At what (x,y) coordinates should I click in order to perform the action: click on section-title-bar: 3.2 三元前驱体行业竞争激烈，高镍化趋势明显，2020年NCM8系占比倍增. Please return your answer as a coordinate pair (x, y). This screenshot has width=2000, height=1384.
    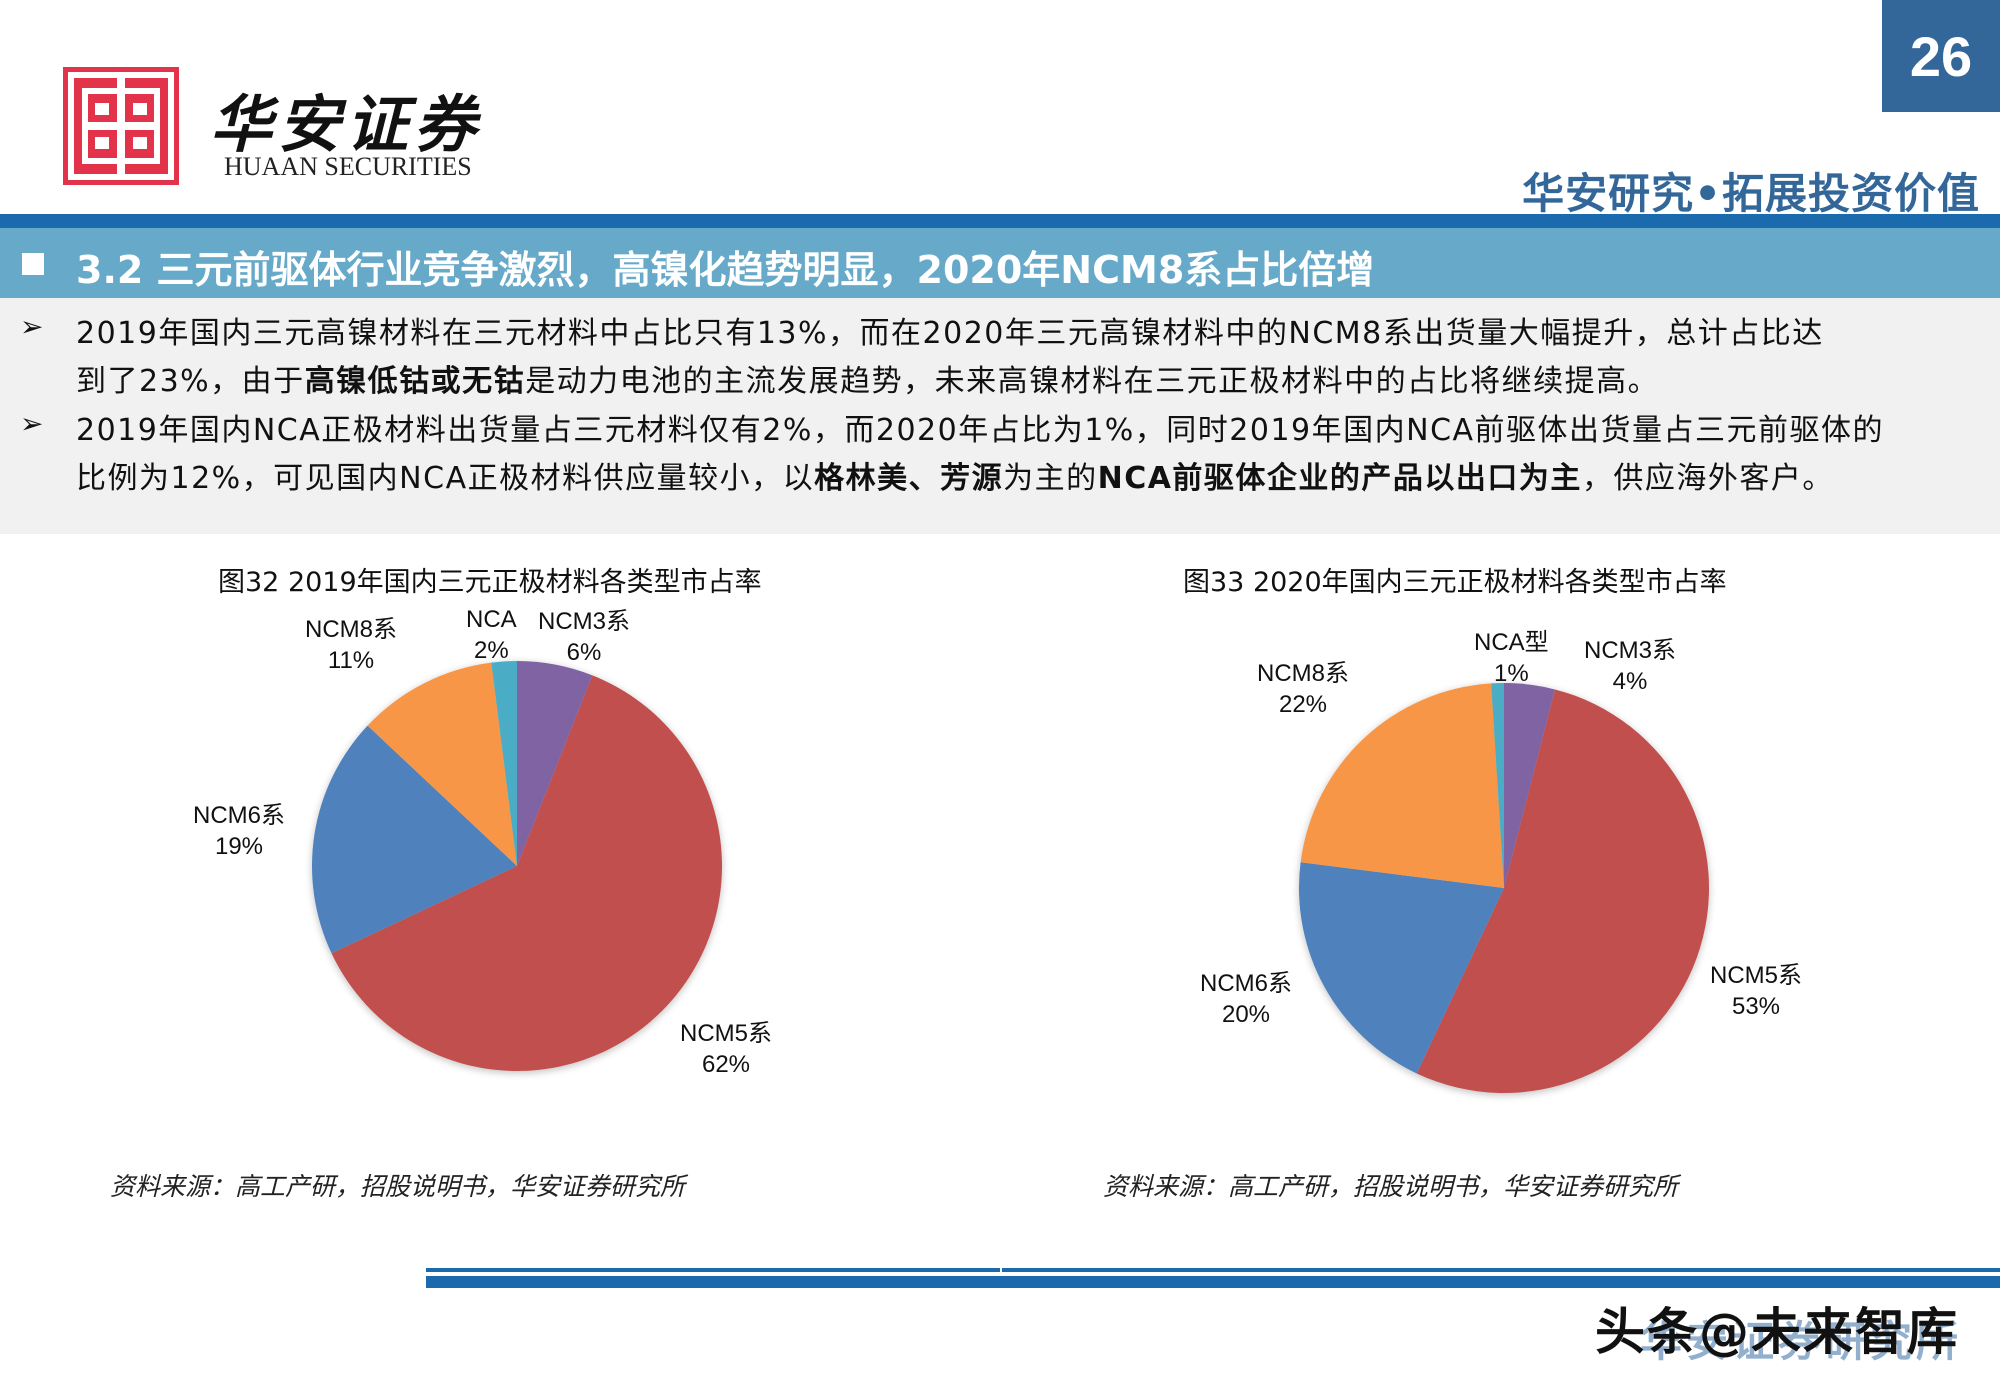
    Looking at the image, I should click on (1000, 263).